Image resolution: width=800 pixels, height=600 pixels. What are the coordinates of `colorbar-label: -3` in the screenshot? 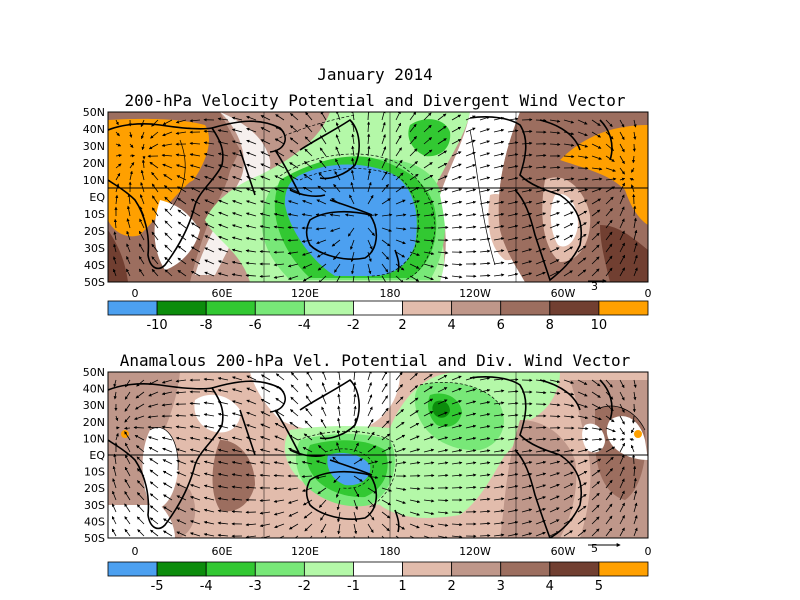 It's located at (255, 586).